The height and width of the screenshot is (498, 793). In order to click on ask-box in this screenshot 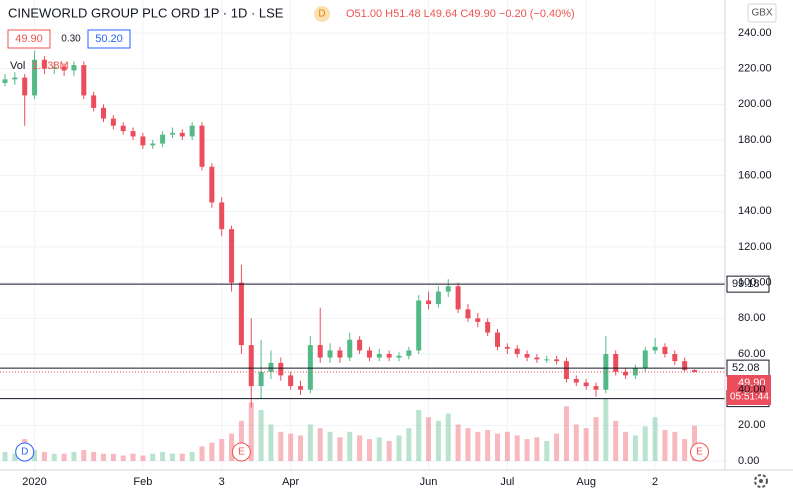, I will do `click(109, 39)`.